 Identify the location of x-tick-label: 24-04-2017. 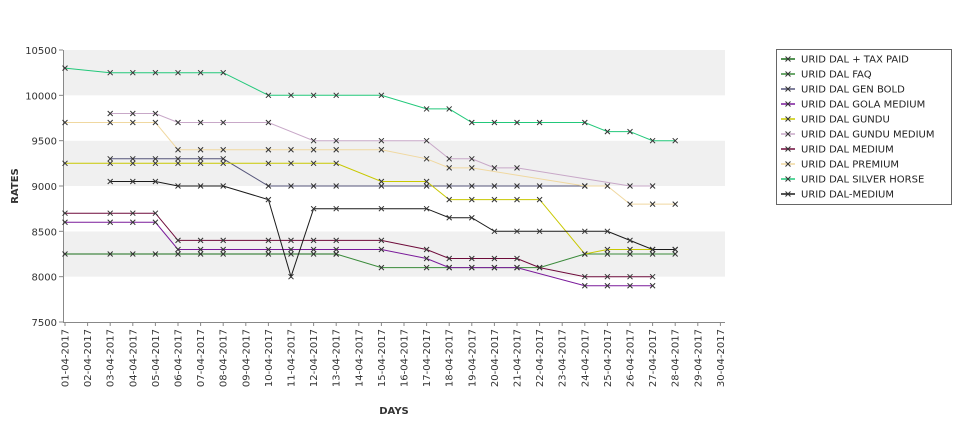
(585, 358).